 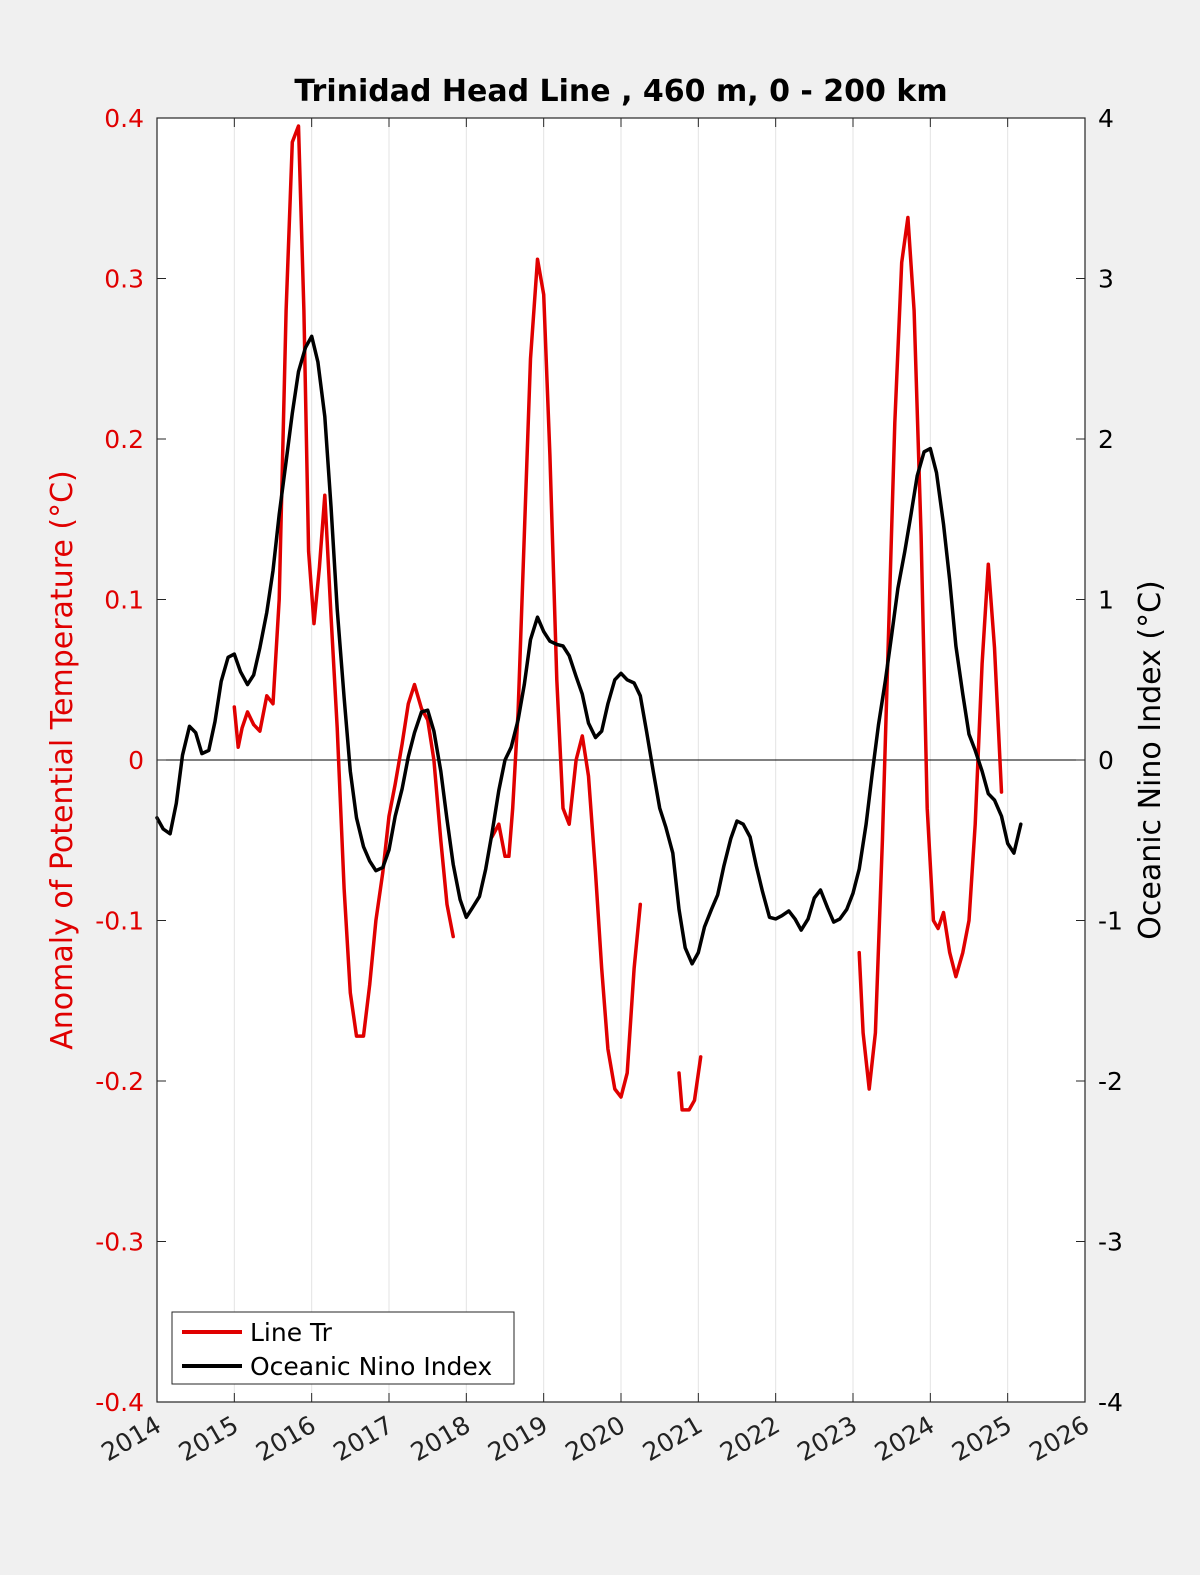 I want to click on legend-label-line-tr: Line Tr, so click(x=291, y=1332).